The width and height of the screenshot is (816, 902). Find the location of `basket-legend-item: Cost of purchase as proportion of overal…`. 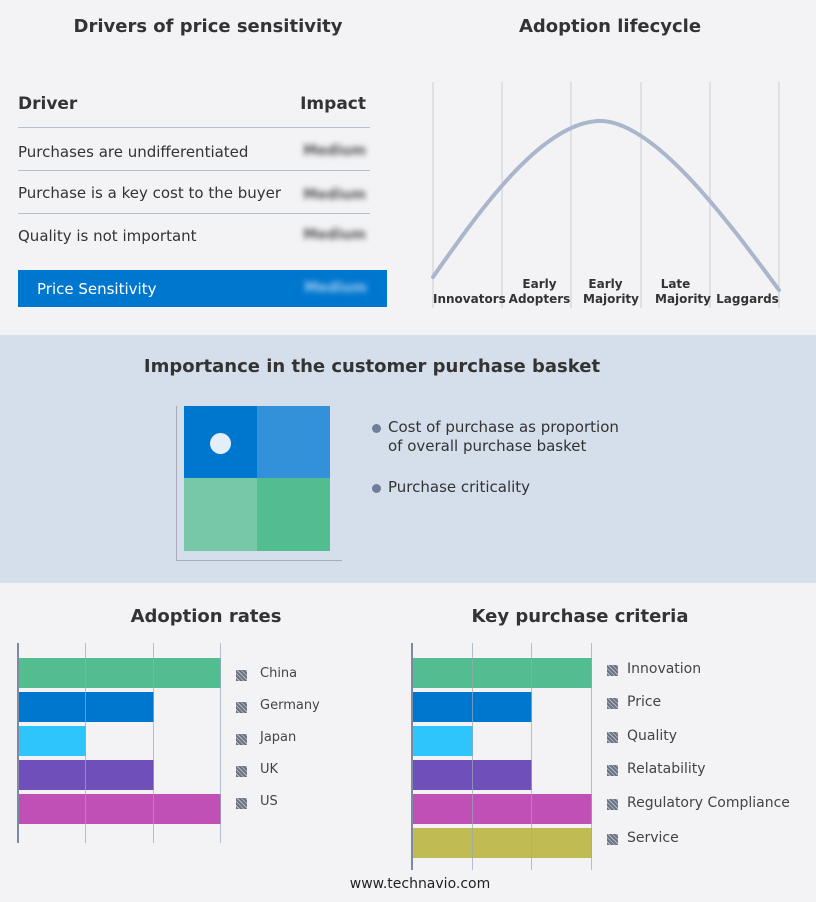

basket-legend-item: Cost of purchase as proportion of overal… is located at coordinates (503, 436).